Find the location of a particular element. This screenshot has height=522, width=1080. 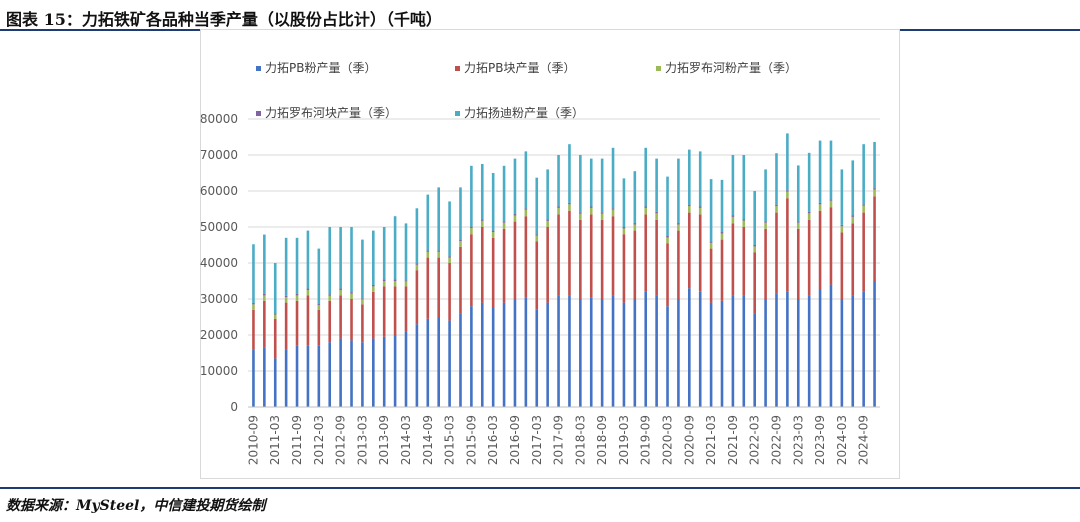

y-tick-label: 0 is located at coordinates (234, 407).